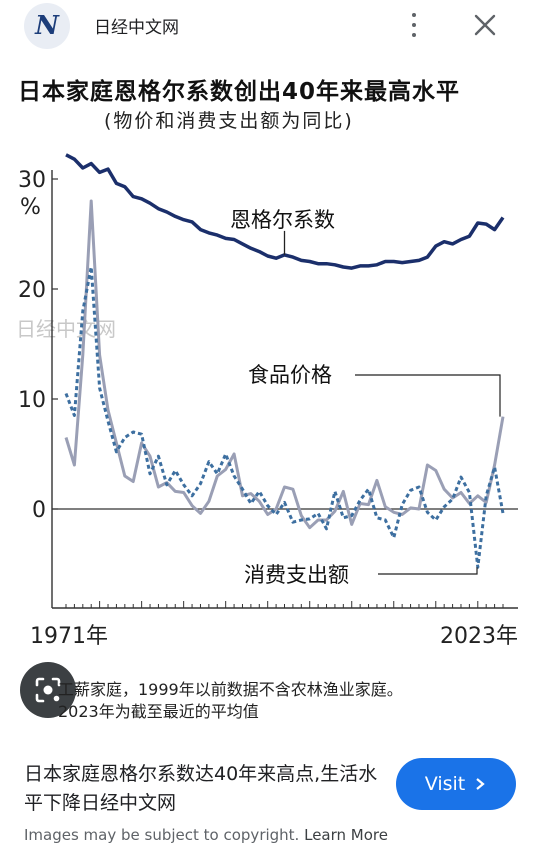 The image size is (540, 859). What do you see at coordinates (201, 788) in the screenshot?
I see `result-caption: 日本家庭恩格尔系数达40年来高点,生活水平下降日经中文网` at bounding box center [201, 788].